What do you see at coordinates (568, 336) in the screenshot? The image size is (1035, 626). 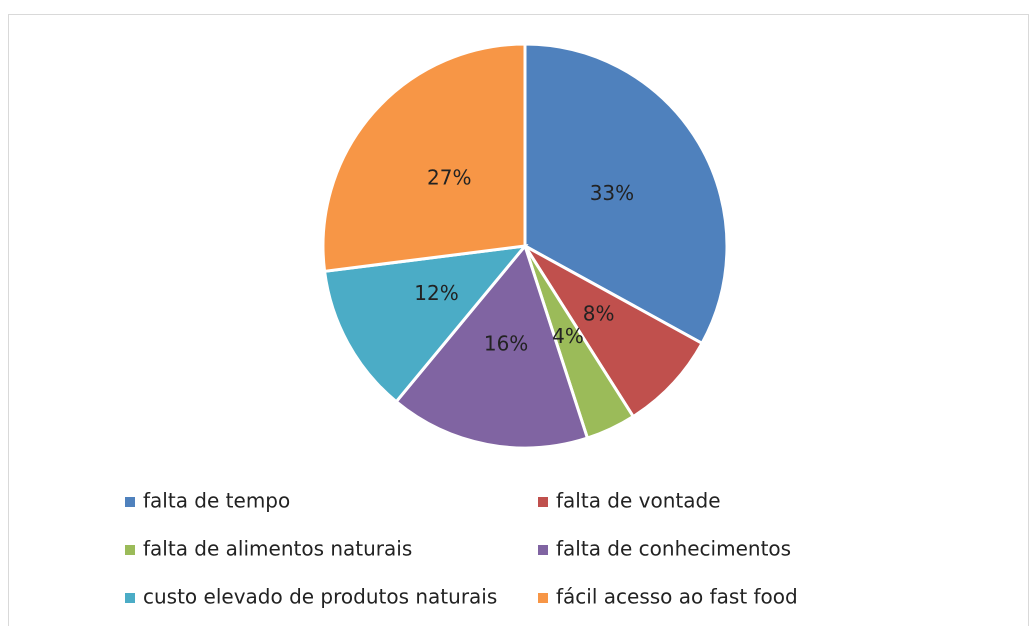 I see `data-label: 4%` at bounding box center [568, 336].